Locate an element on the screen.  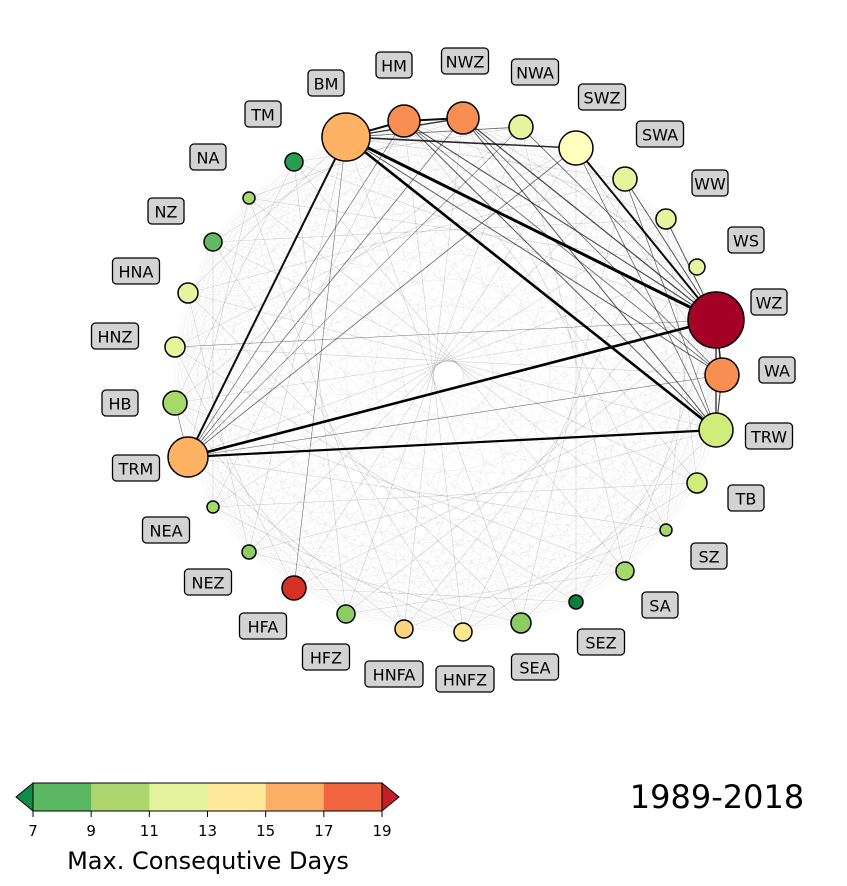
node-HM is located at coordinates (404, 121).